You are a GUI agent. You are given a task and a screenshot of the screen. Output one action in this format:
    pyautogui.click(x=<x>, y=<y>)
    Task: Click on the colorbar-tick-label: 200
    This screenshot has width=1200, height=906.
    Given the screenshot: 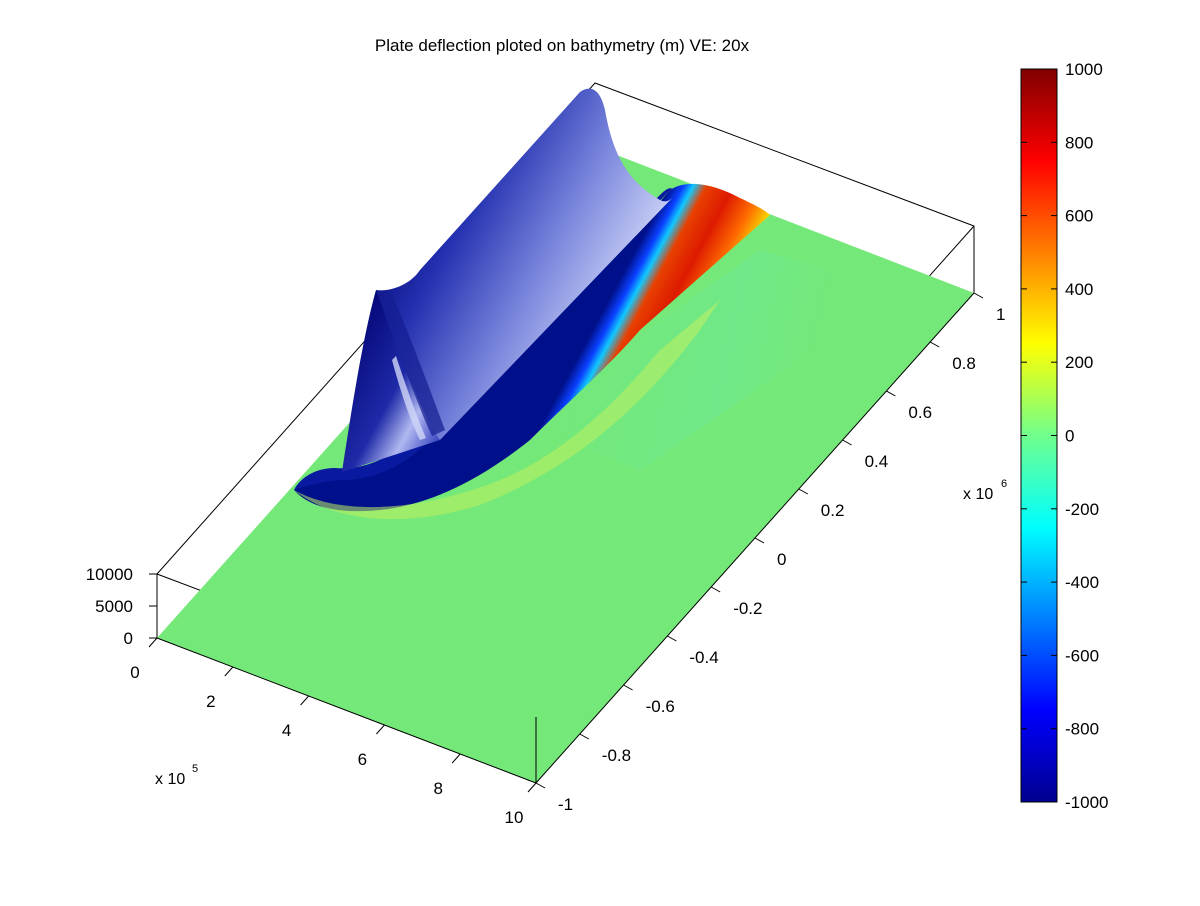 What is the action you would take?
    pyautogui.click(x=1079, y=362)
    